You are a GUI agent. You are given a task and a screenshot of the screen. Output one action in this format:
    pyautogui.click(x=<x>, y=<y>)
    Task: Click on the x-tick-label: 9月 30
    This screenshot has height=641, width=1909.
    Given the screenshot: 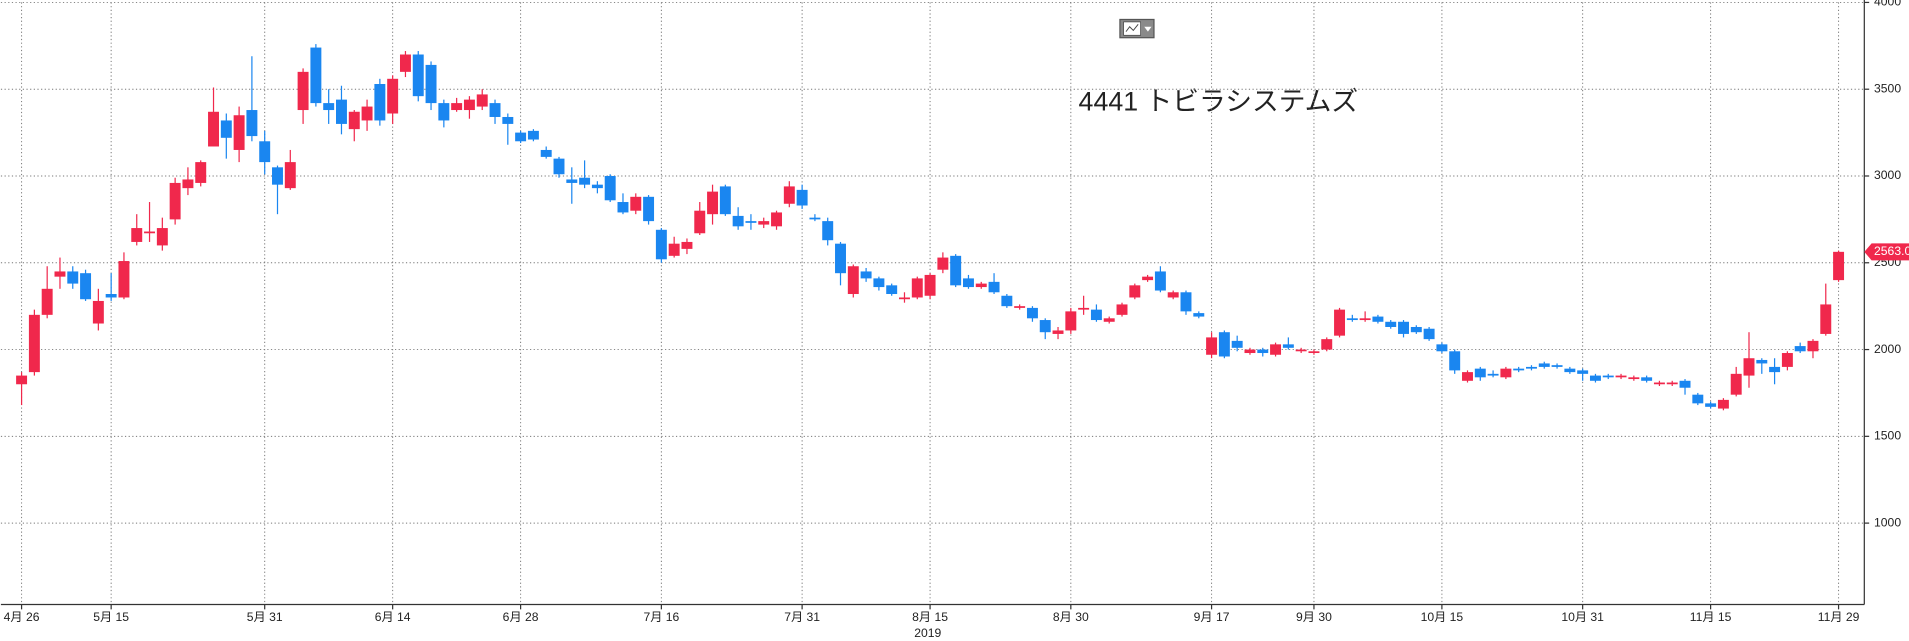 What is the action you would take?
    pyautogui.click(x=1314, y=617)
    